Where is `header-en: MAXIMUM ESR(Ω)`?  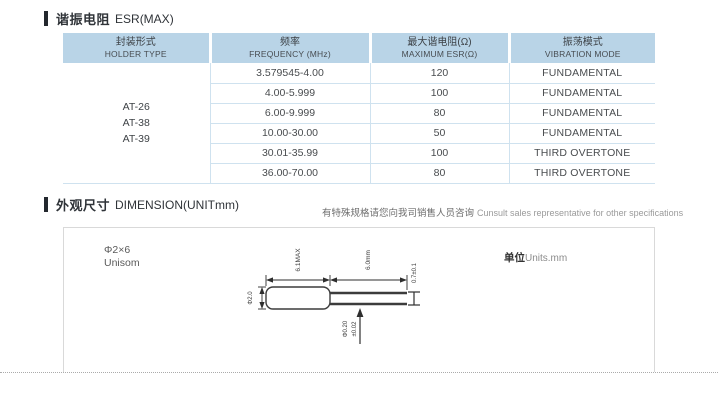
header-en: MAXIMUM ESR(Ω) is located at coordinates (439, 54).